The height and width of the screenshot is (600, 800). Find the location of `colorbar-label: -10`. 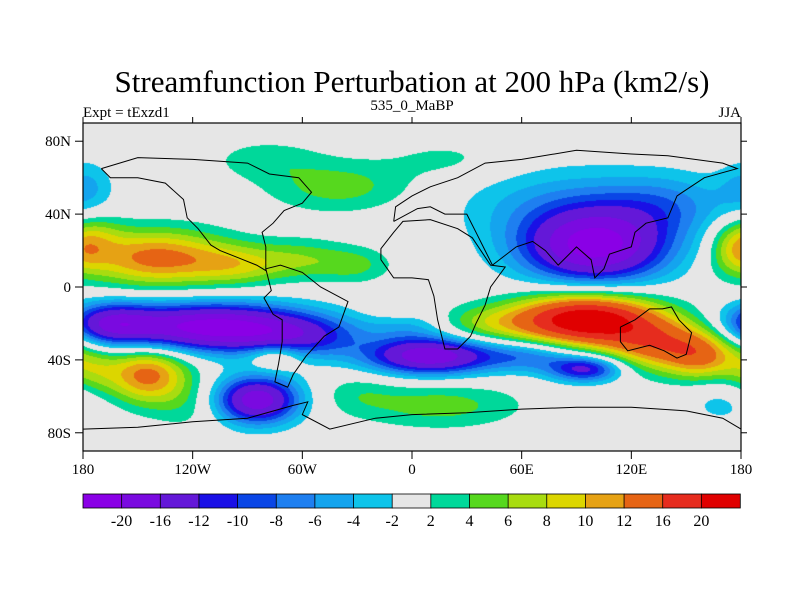

colorbar-label: -10 is located at coordinates (237, 521).